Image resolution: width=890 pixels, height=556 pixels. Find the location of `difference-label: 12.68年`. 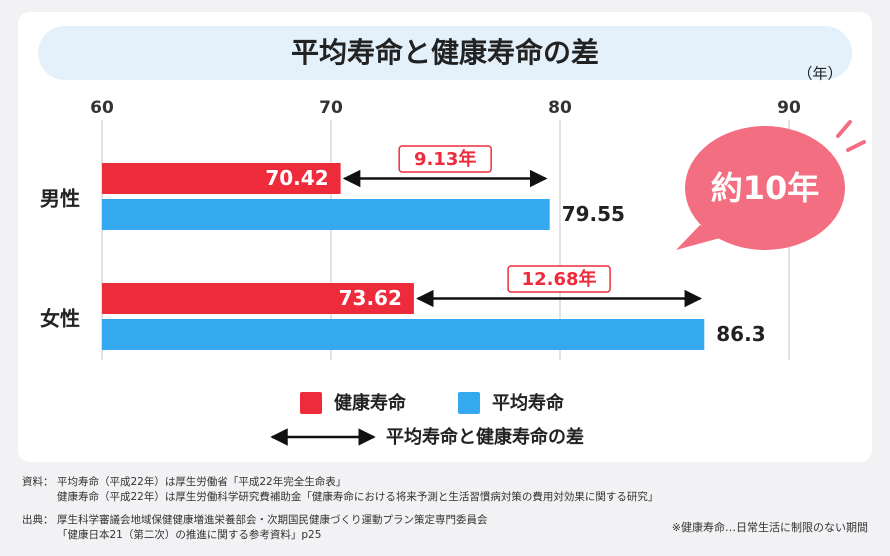

difference-label: 12.68年 is located at coordinates (559, 279).